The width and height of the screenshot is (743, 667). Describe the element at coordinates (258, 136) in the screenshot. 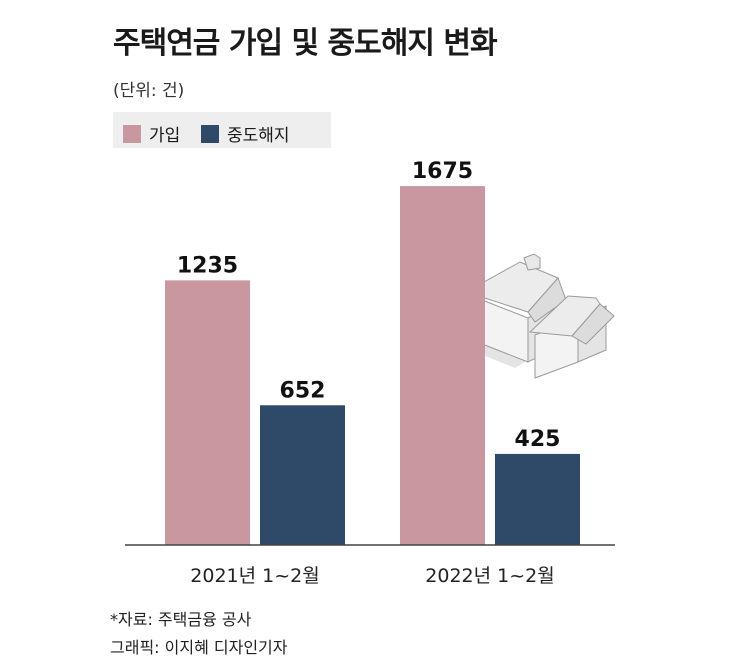

I see `legend-label-cancel: 중도해지` at that location.